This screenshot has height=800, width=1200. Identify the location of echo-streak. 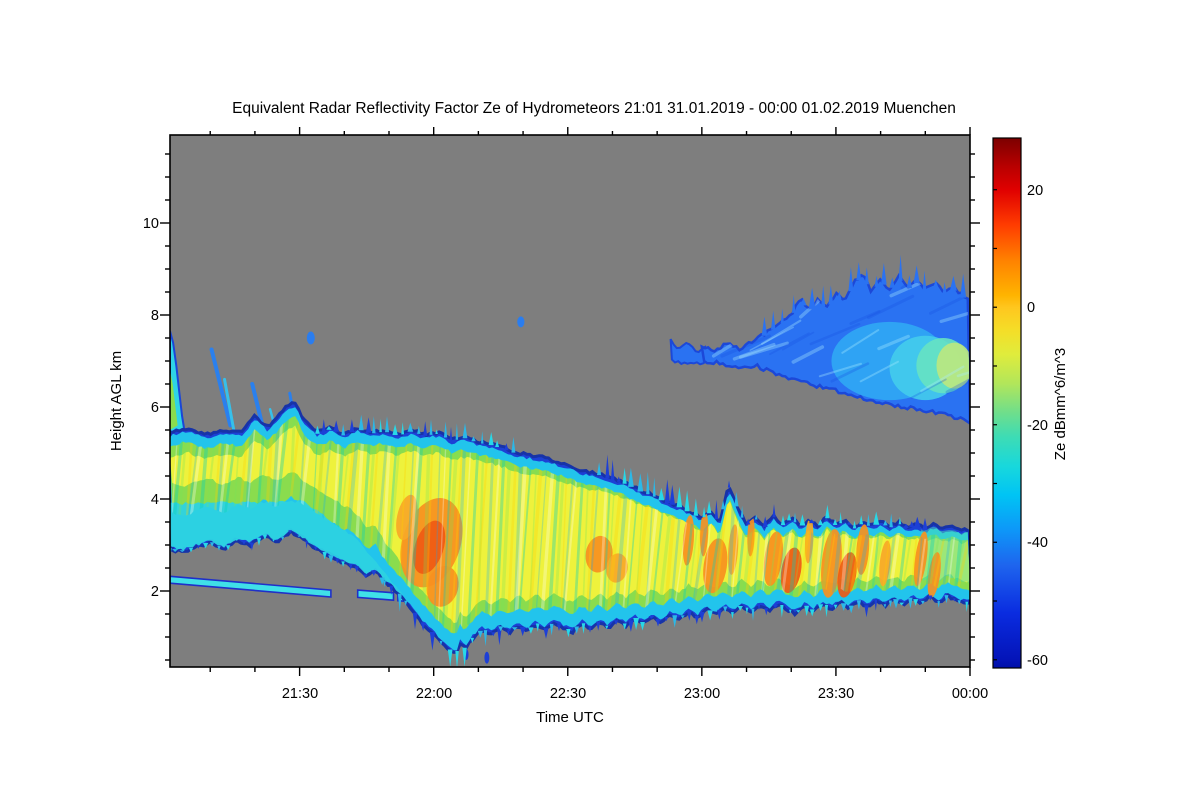
(221, 387).